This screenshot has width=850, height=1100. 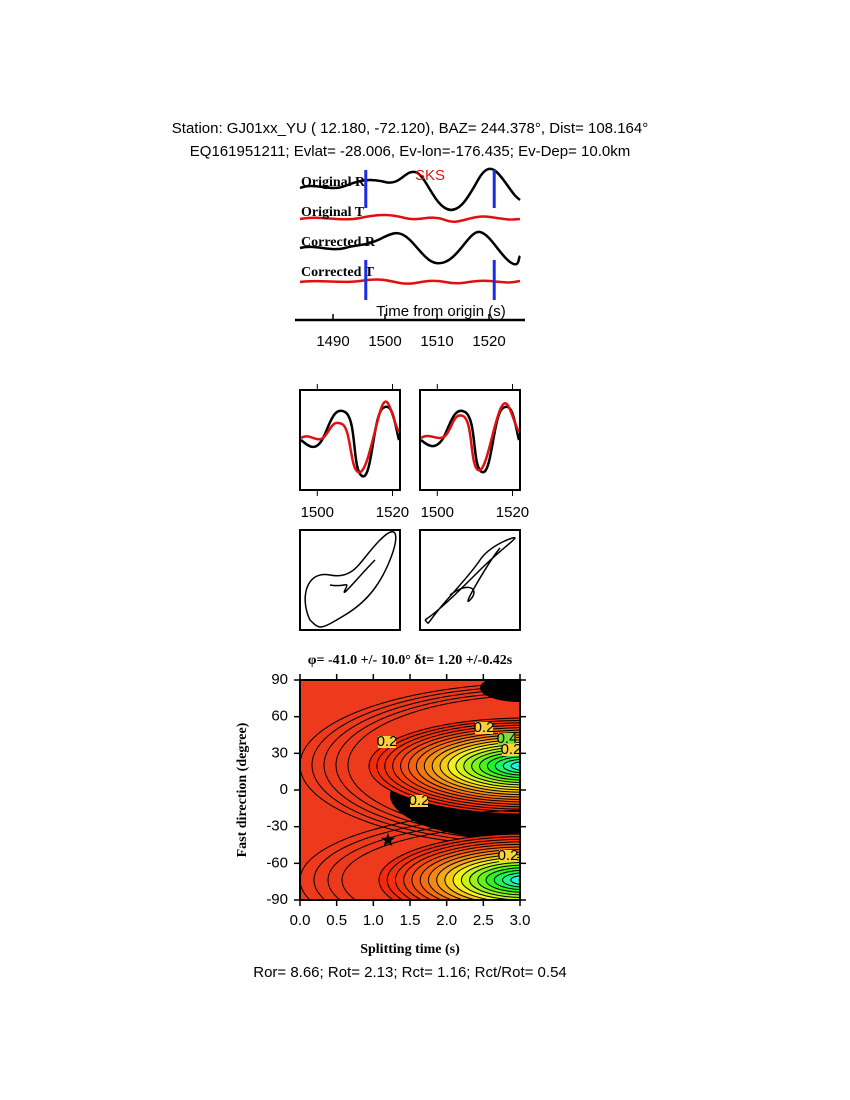 What do you see at coordinates (446, 920) in the screenshot?
I see `x-tick-label: 2.0` at bounding box center [446, 920].